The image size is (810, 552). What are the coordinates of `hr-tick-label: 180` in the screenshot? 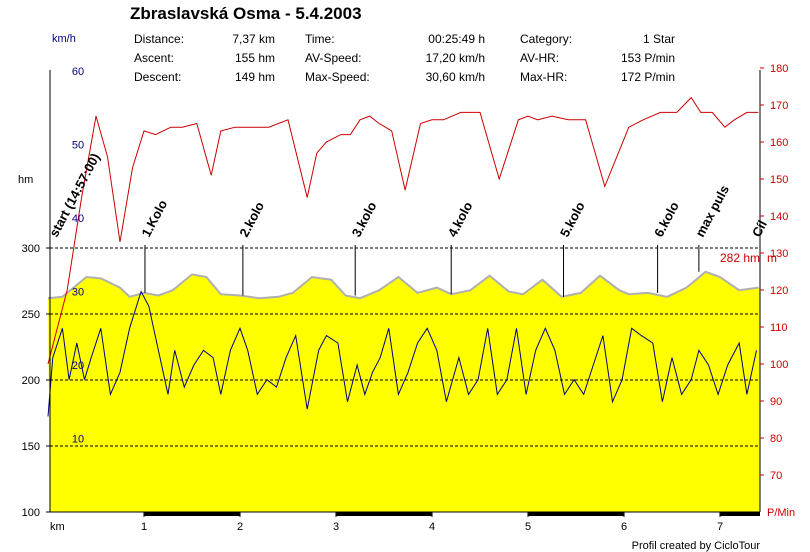 It's located at (779, 69).